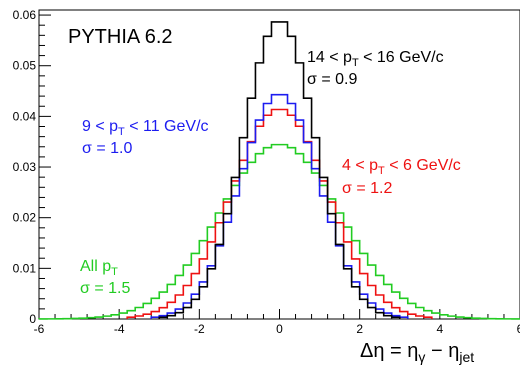 This screenshot has height=368, width=520. Describe the element at coordinates (367, 188) in the screenshot. I see `annotation-red-sigma: σ = 1.2` at that location.